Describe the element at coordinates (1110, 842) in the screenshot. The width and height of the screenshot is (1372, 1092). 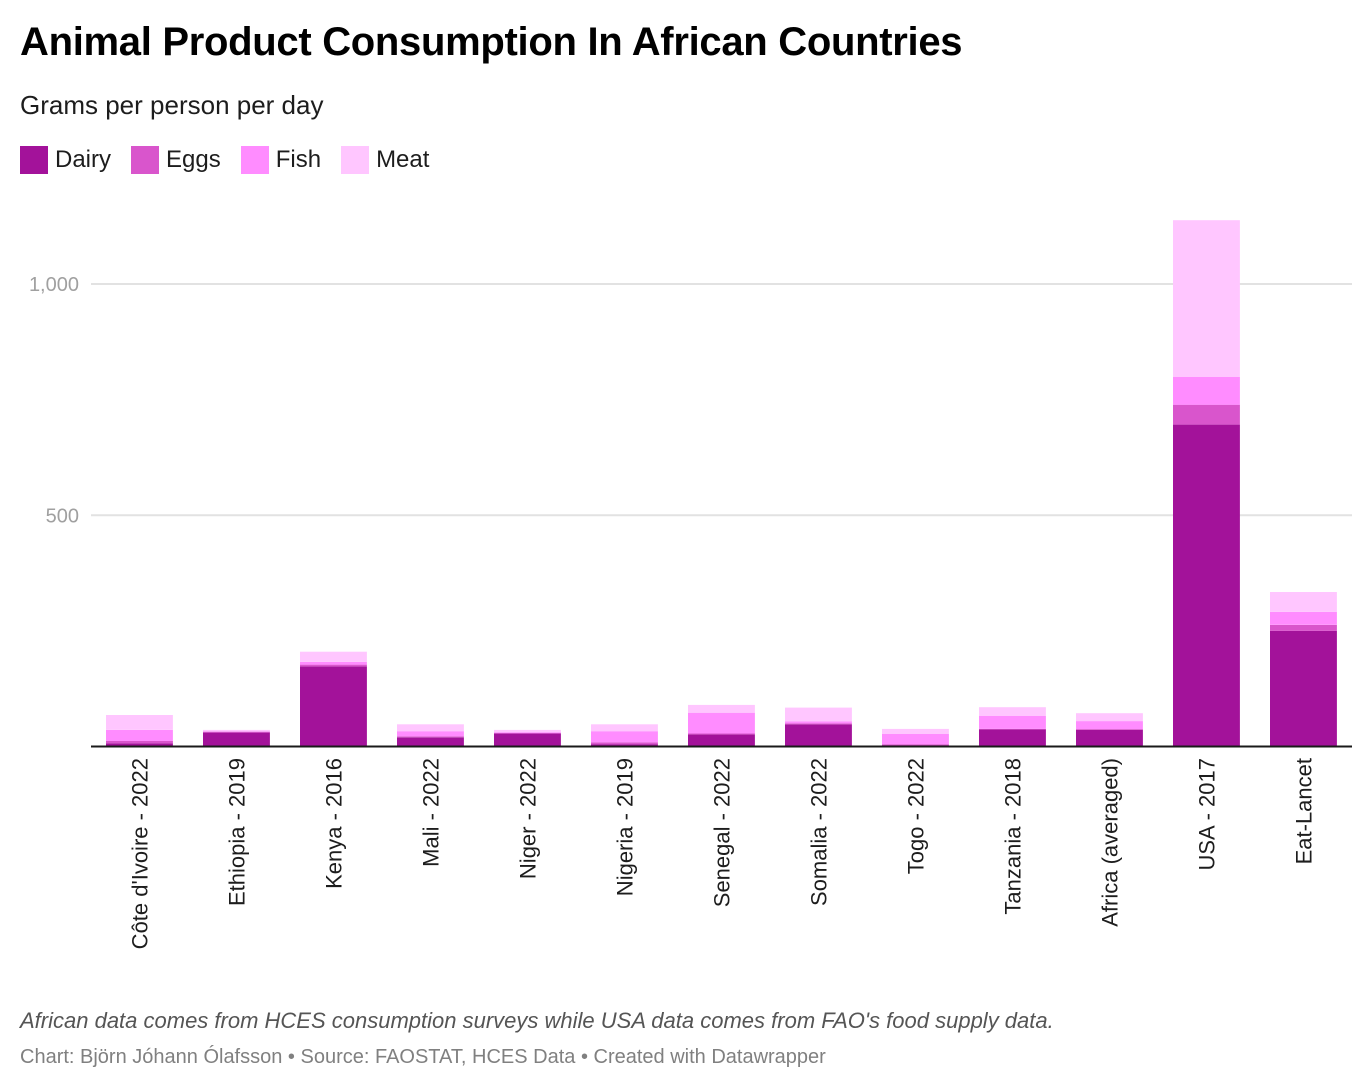
I see `x-tick-label: Africa (averaged)` at that location.